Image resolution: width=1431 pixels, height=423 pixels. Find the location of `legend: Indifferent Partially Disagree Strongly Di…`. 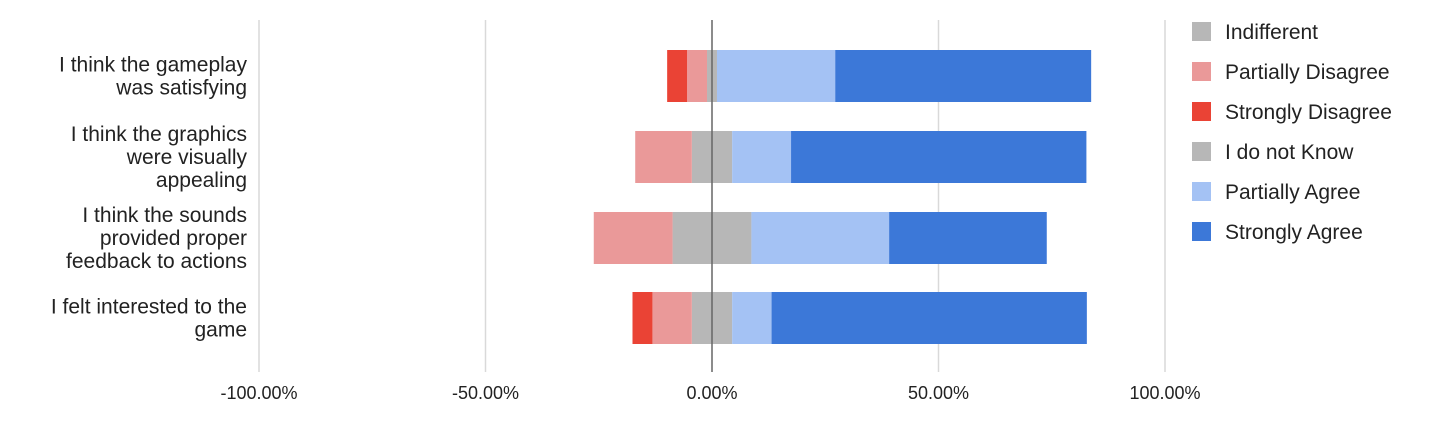

legend: Indifferent Partially Disagree Strongly Di… is located at coordinates (1292, 132).